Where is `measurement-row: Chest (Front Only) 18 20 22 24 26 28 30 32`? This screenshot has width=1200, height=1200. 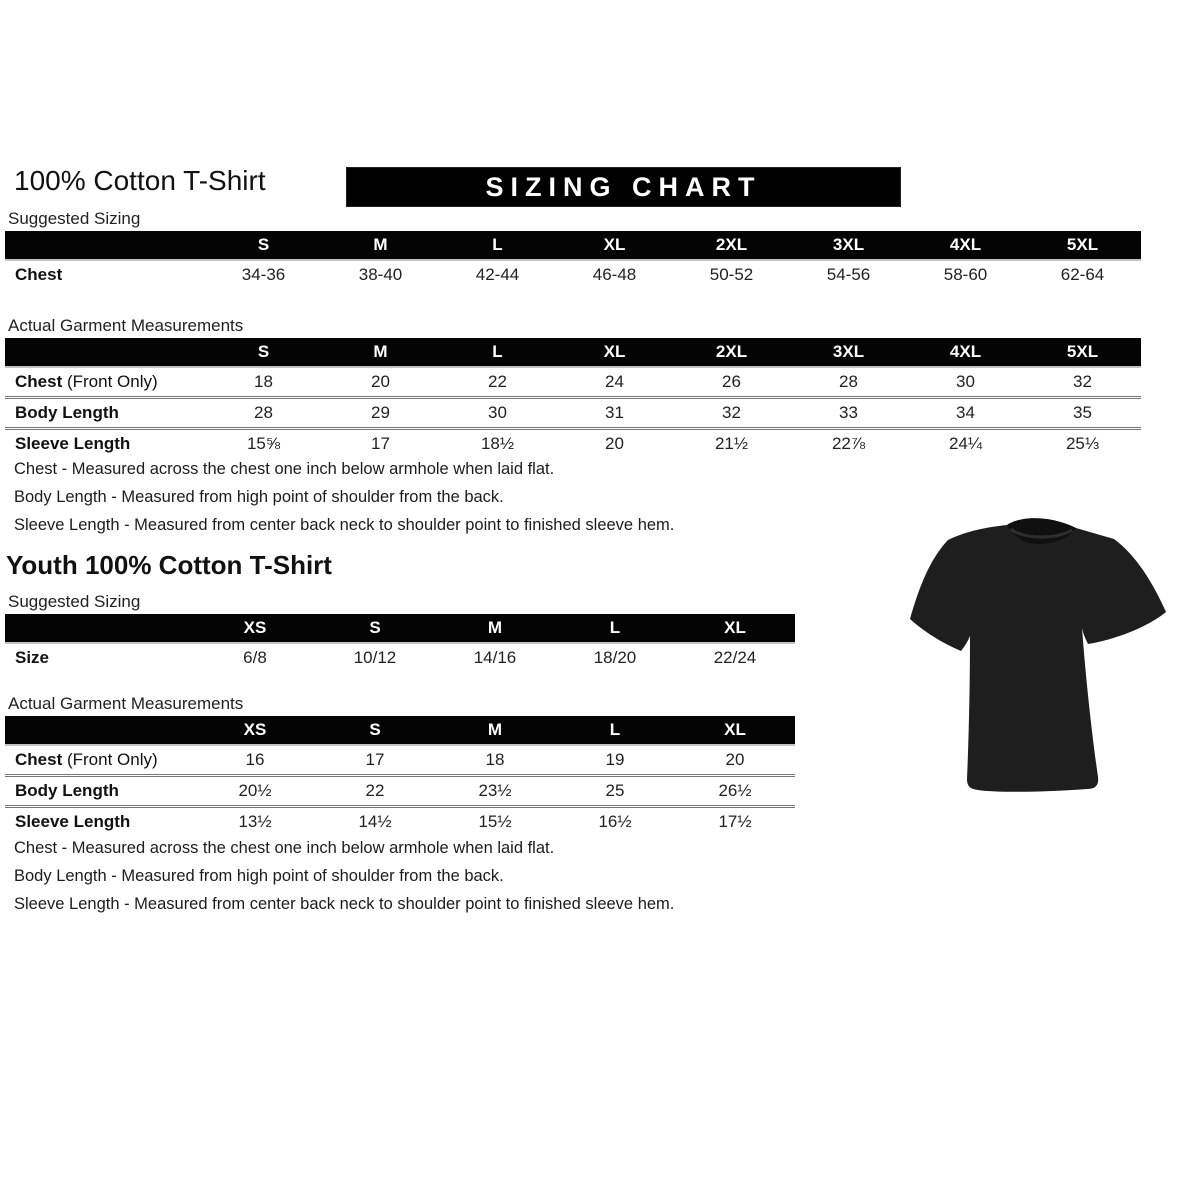 measurement-row: Chest (Front Only) 18 20 22 24 26 28 30 32 is located at coordinates (573, 382).